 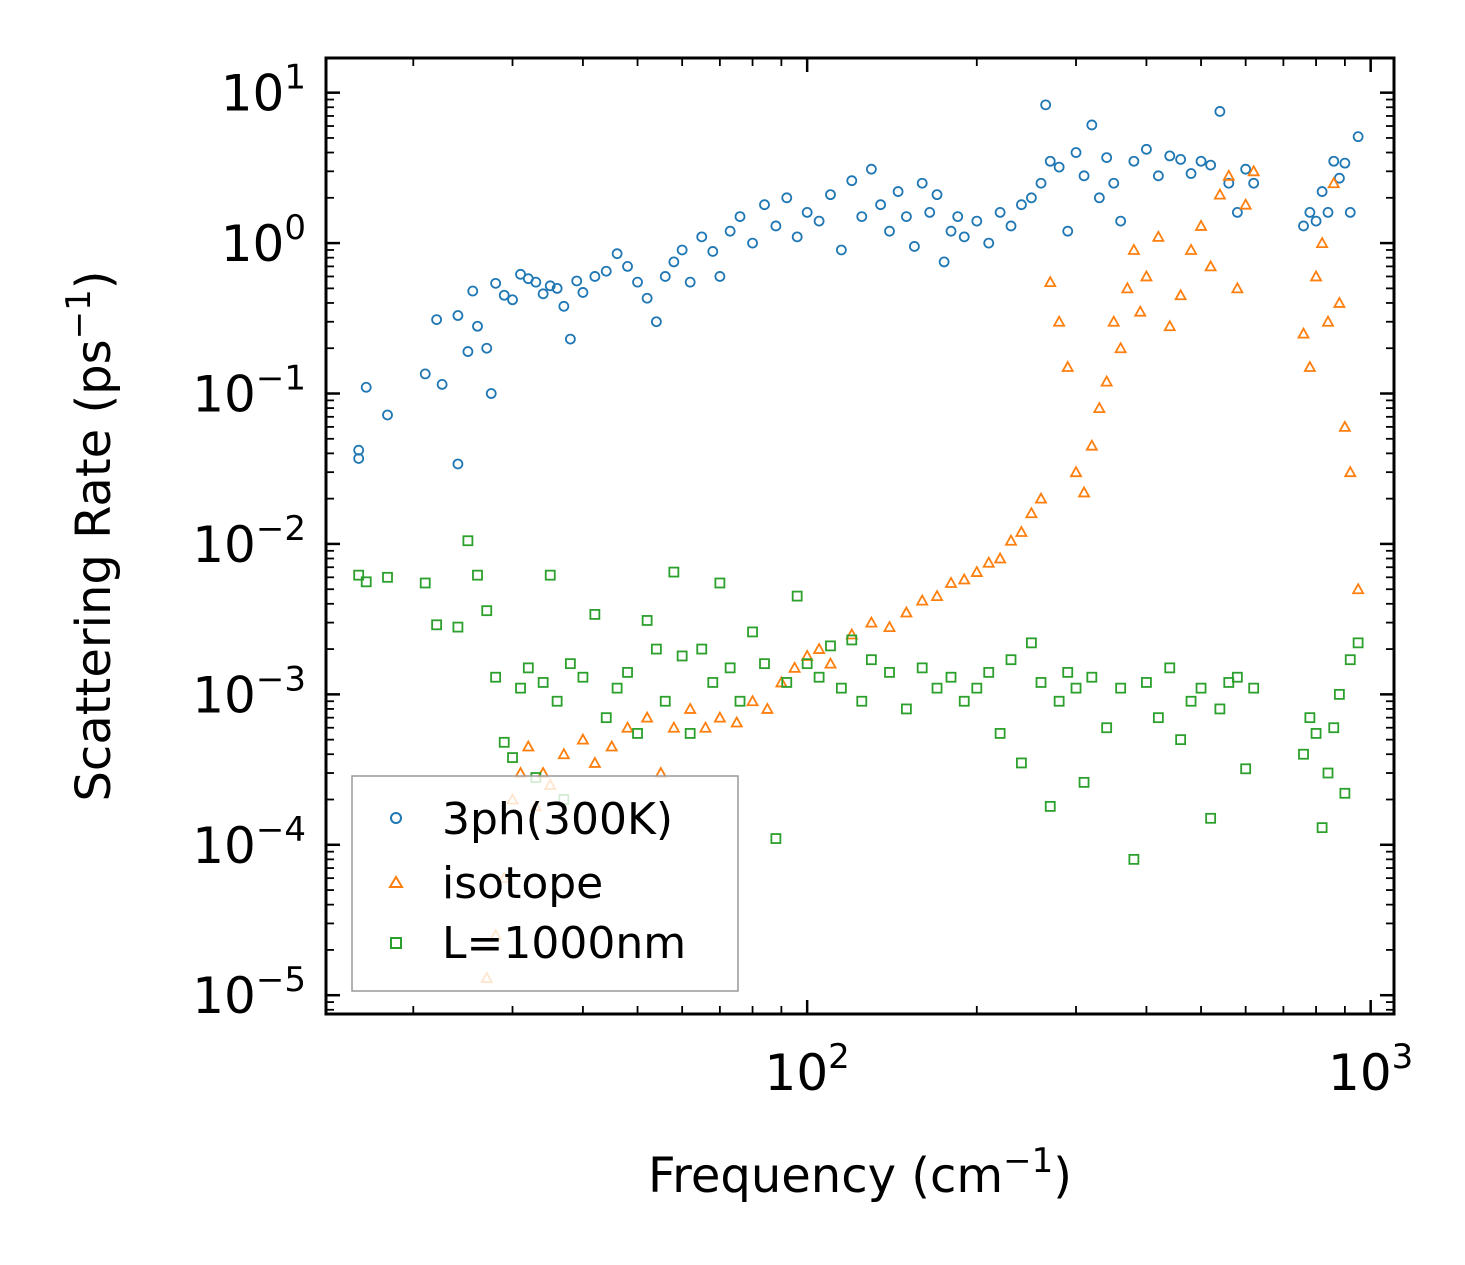 I want to click on y-tick-label-0: 10¹, so click(x=263, y=90).